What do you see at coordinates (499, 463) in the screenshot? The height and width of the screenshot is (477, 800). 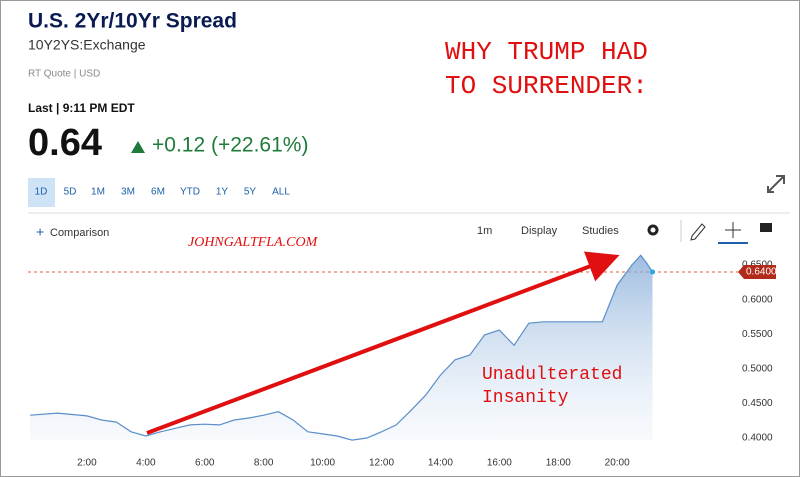 I see `x-tick-label: 16:00` at bounding box center [499, 463].